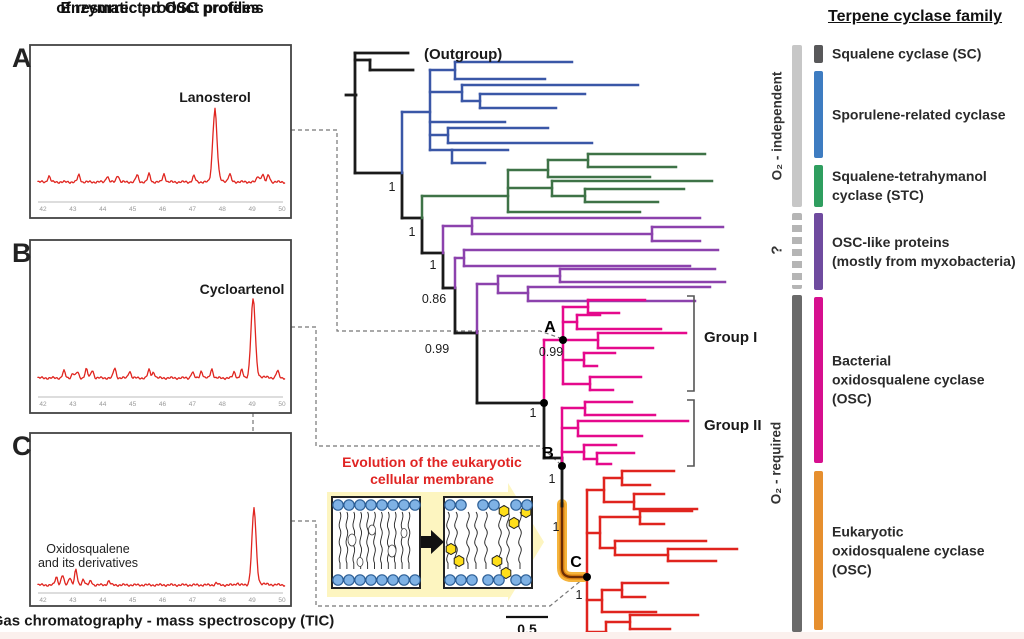 The width and height of the screenshot is (1024, 639). What do you see at coordinates (852, 398) in the screenshot?
I see `legend-family-label-line: (OSC)` at bounding box center [852, 398].